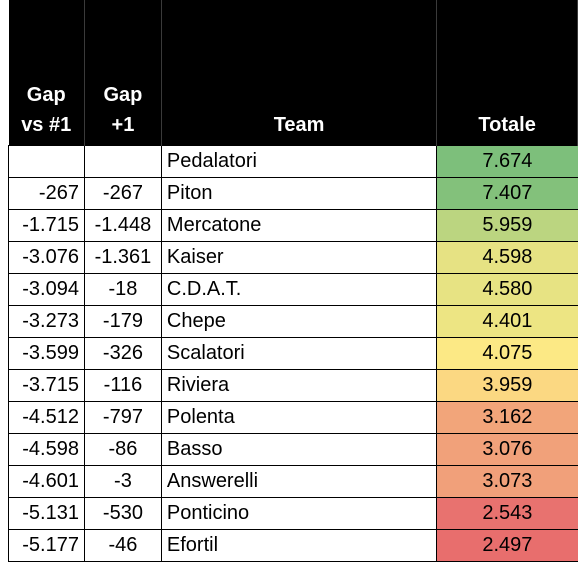 The width and height of the screenshot is (578, 564). I want to click on team-cell: C.D.A.T., so click(299, 289).